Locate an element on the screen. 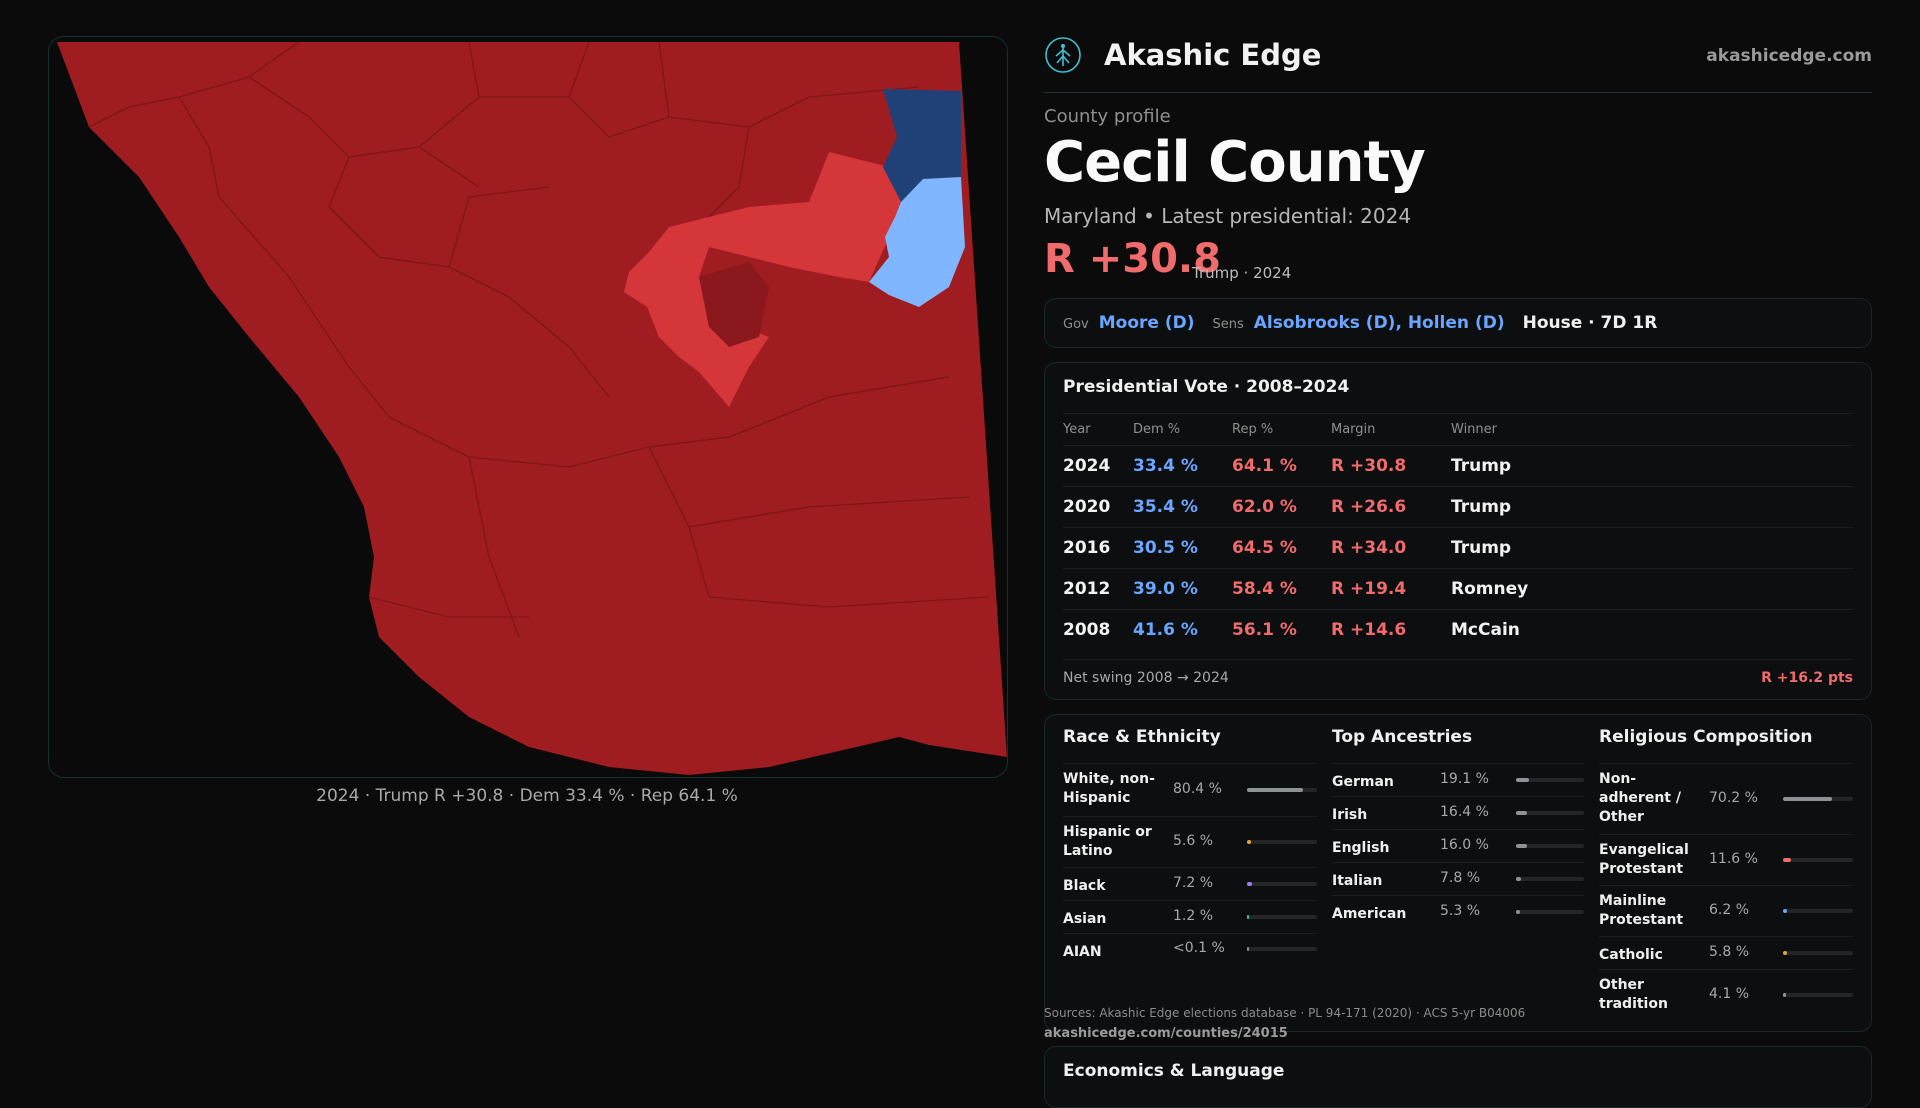 This screenshot has width=1920, height=1108. tree-globe-icon is located at coordinates (1063, 55).